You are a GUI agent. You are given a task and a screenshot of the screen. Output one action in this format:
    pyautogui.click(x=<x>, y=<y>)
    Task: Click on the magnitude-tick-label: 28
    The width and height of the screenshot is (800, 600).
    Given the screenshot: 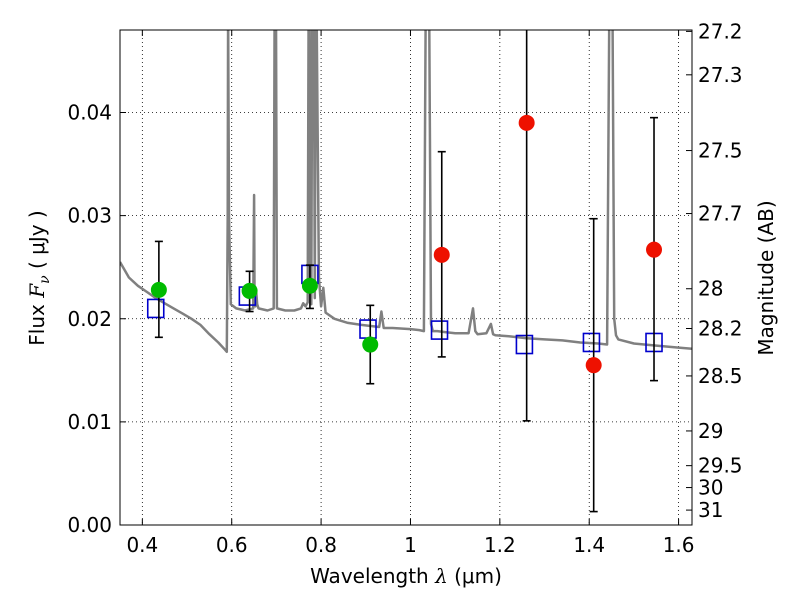 What is the action you would take?
    pyautogui.click(x=710, y=289)
    